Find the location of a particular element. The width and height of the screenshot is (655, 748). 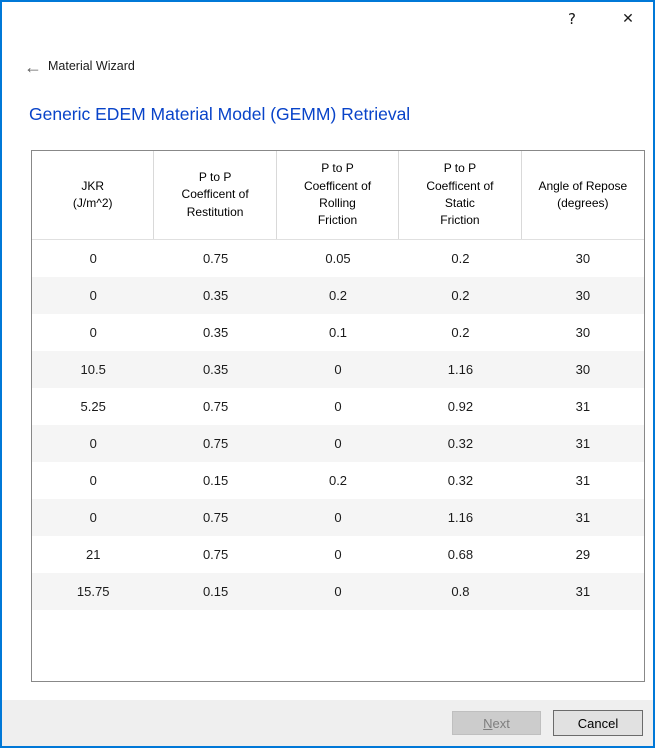

close-button: ✕ is located at coordinates (628, 19).